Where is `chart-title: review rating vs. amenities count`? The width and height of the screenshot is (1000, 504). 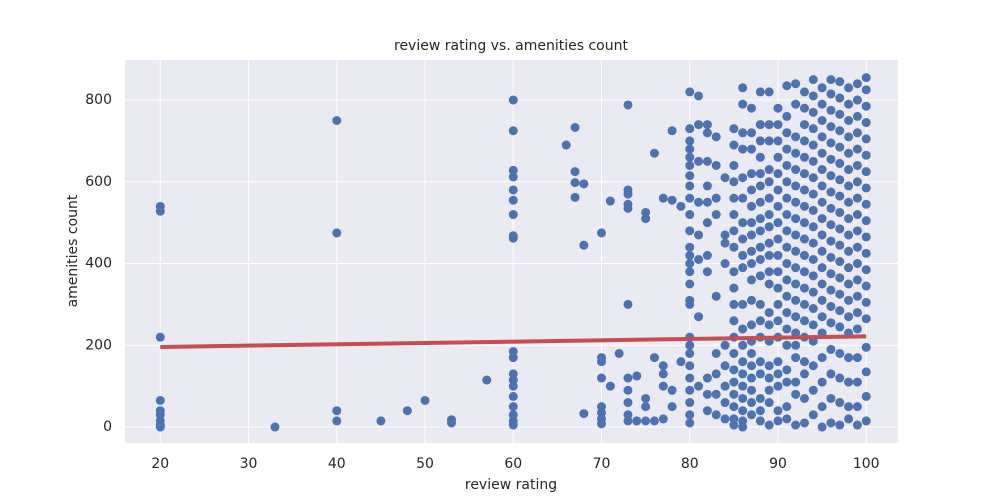
chart-title: review rating vs. amenities count is located at coordinates (511, 46).